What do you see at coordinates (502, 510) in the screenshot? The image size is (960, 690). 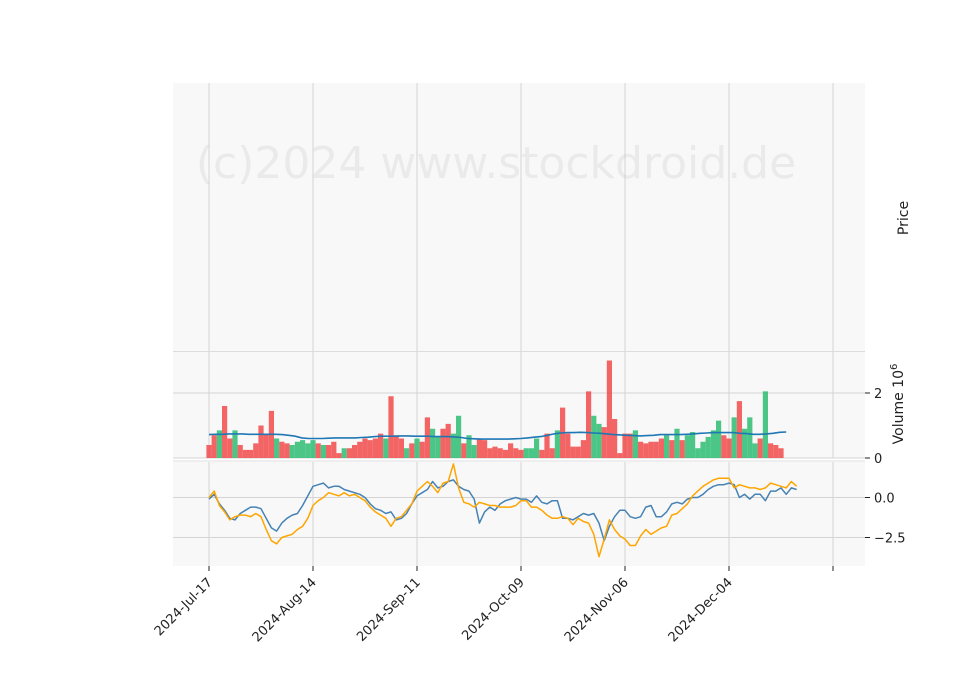 I see `oscillator-line-blue` at bounding box center [502, 510].